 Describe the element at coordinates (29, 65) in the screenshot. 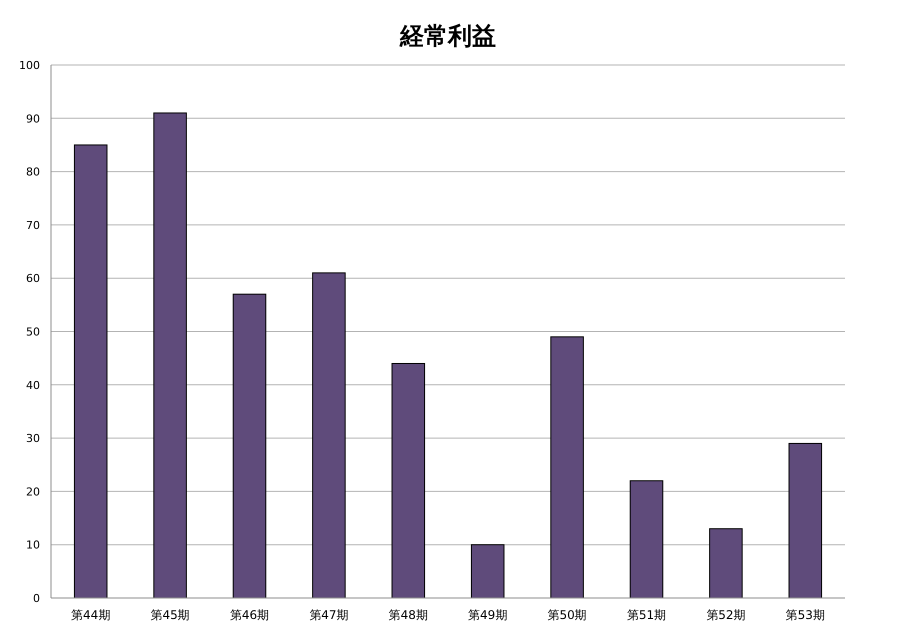

I see `y-tick-label: 100` at that location.